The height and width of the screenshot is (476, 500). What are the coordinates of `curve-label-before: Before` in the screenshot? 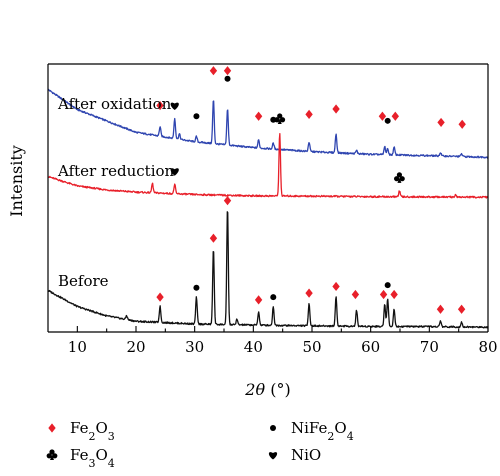 It's located at (83, 281).